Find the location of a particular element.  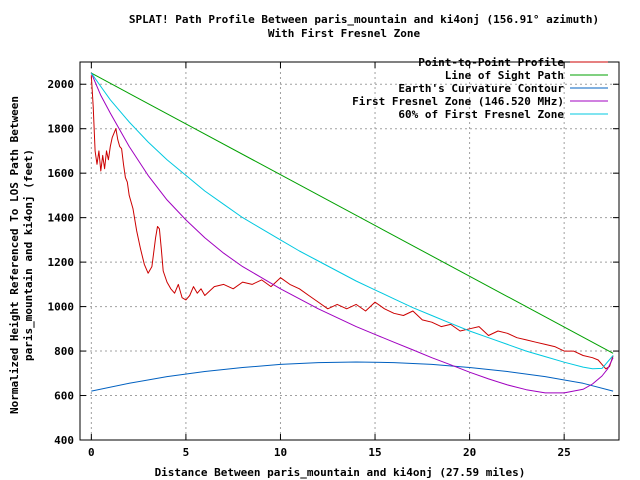

y-tick-label: 600 is located at coordinates (64, 396).